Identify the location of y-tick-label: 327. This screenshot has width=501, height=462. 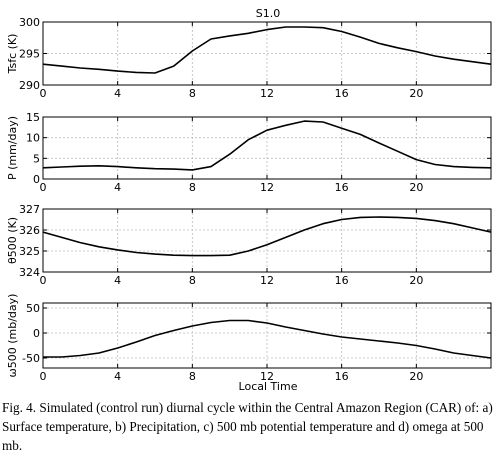
(29, 209).